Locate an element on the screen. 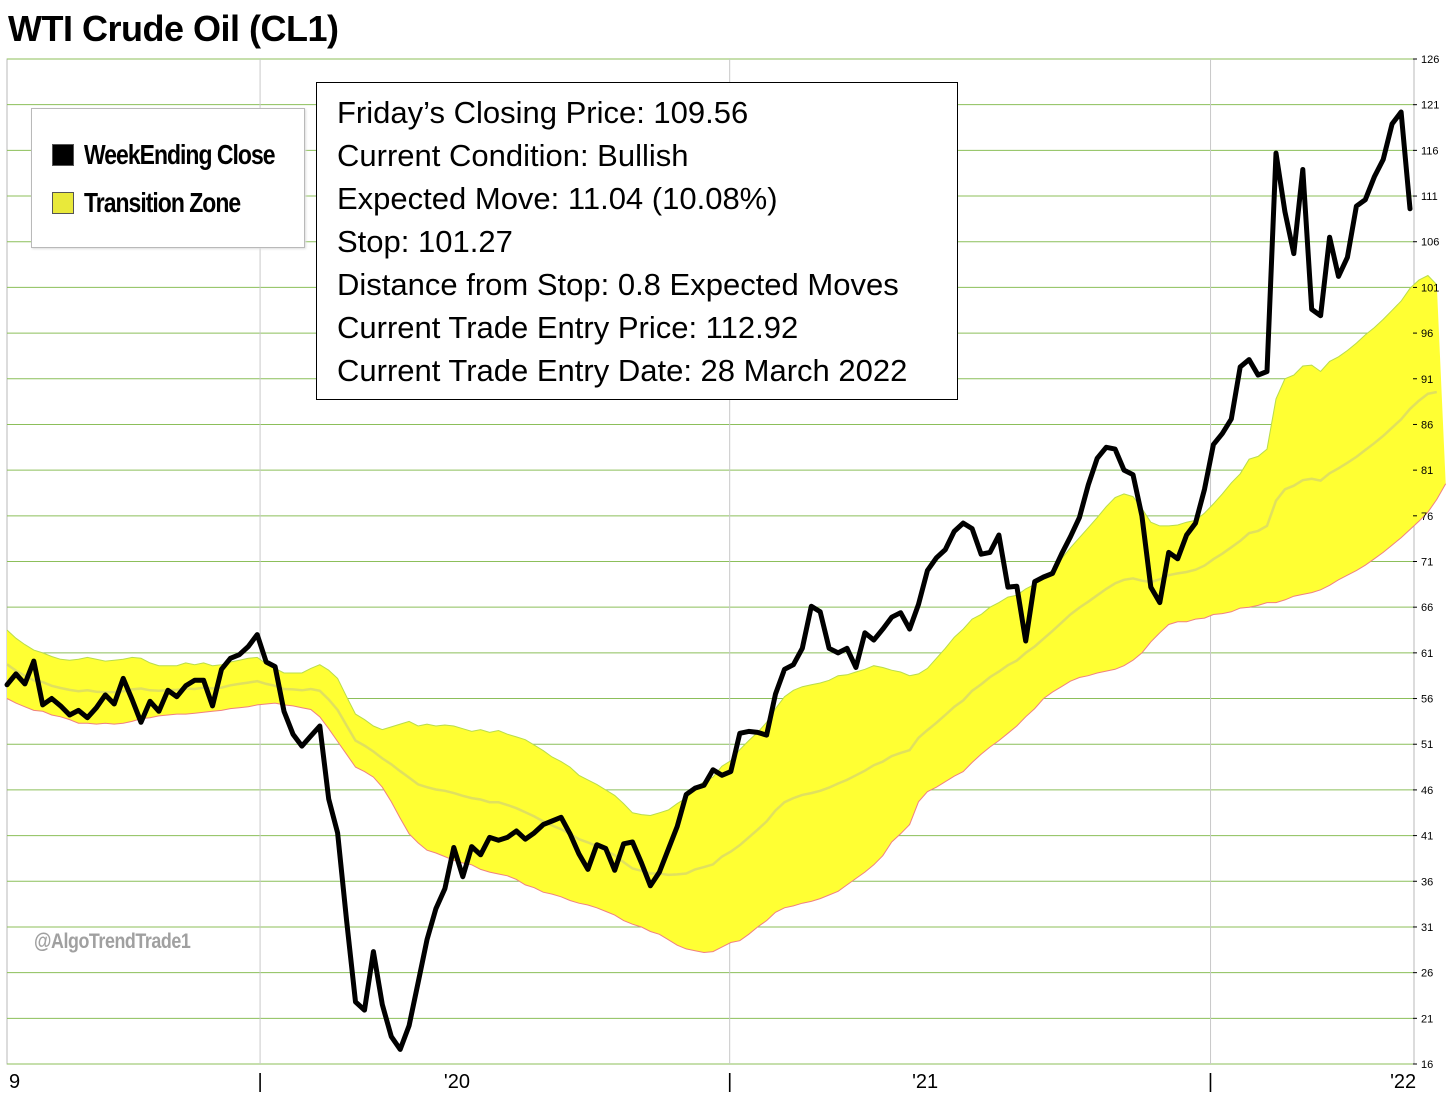  y-tick-label: 61 is located at coordinates (1427, 654).